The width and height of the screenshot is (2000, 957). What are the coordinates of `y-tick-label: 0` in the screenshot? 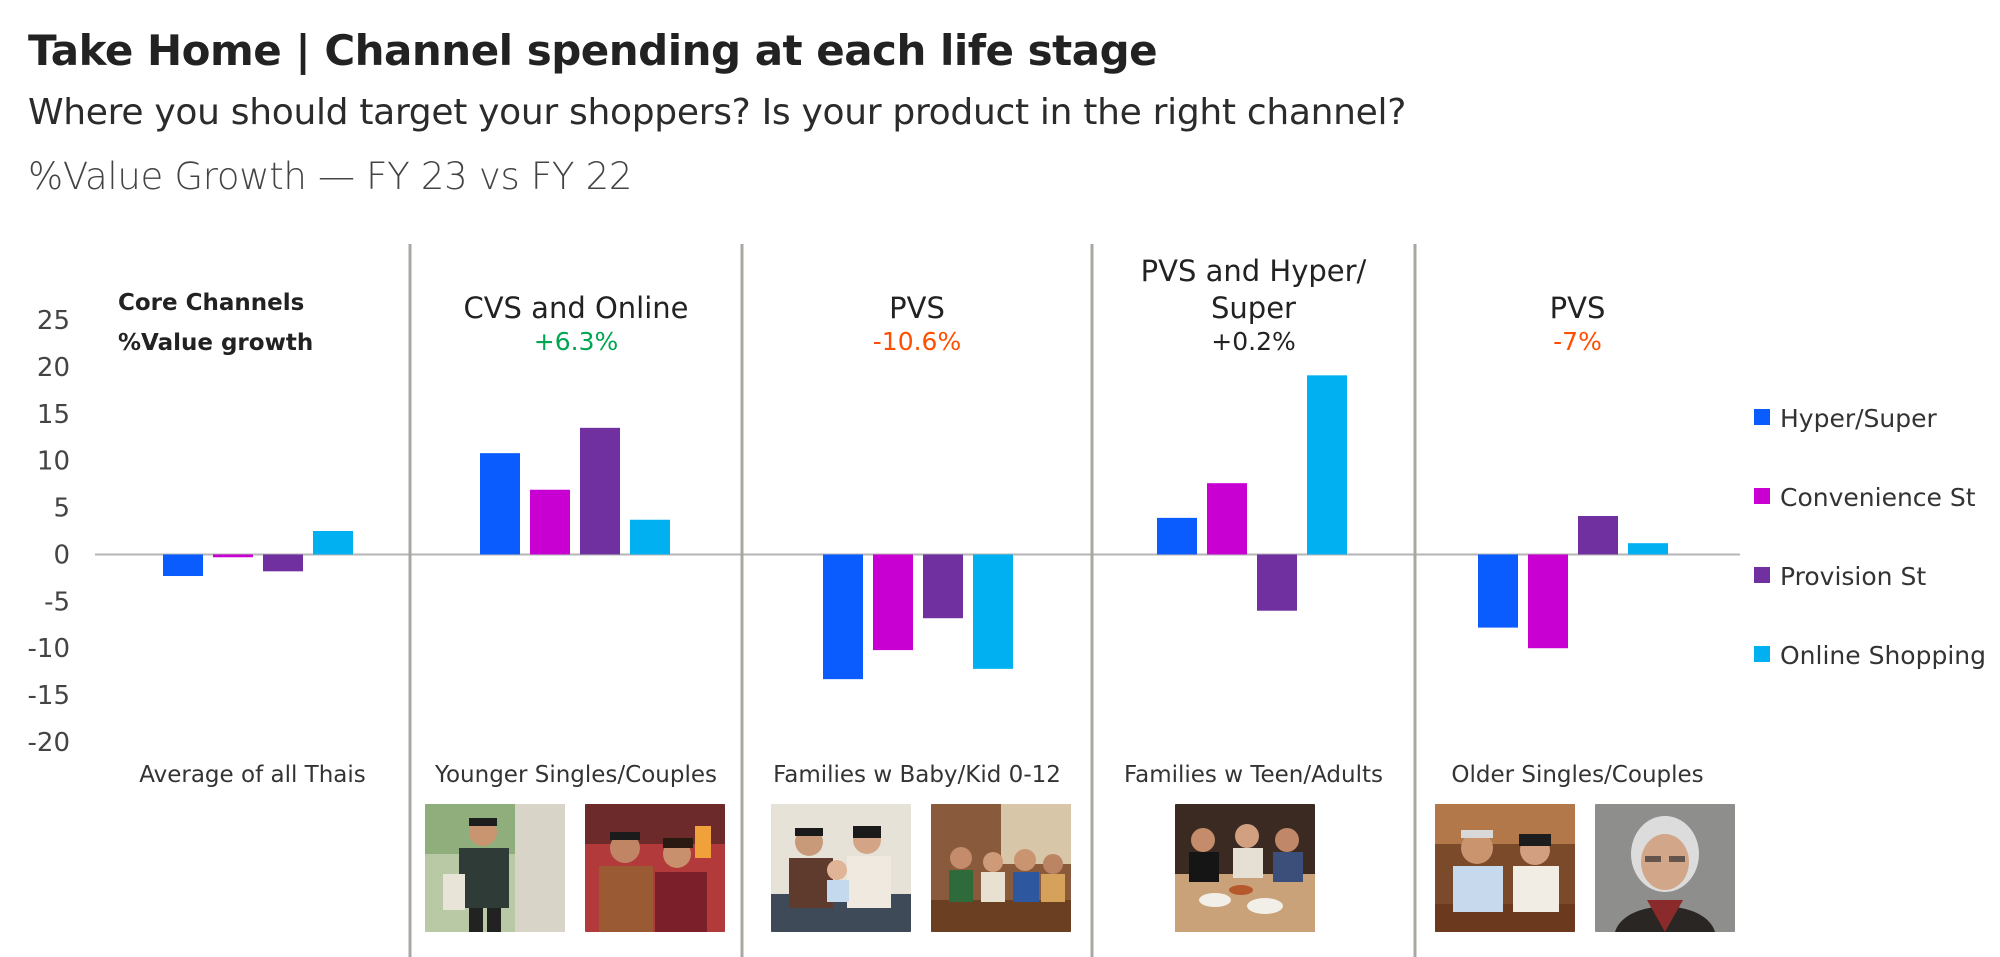 It's located at (61, 555).